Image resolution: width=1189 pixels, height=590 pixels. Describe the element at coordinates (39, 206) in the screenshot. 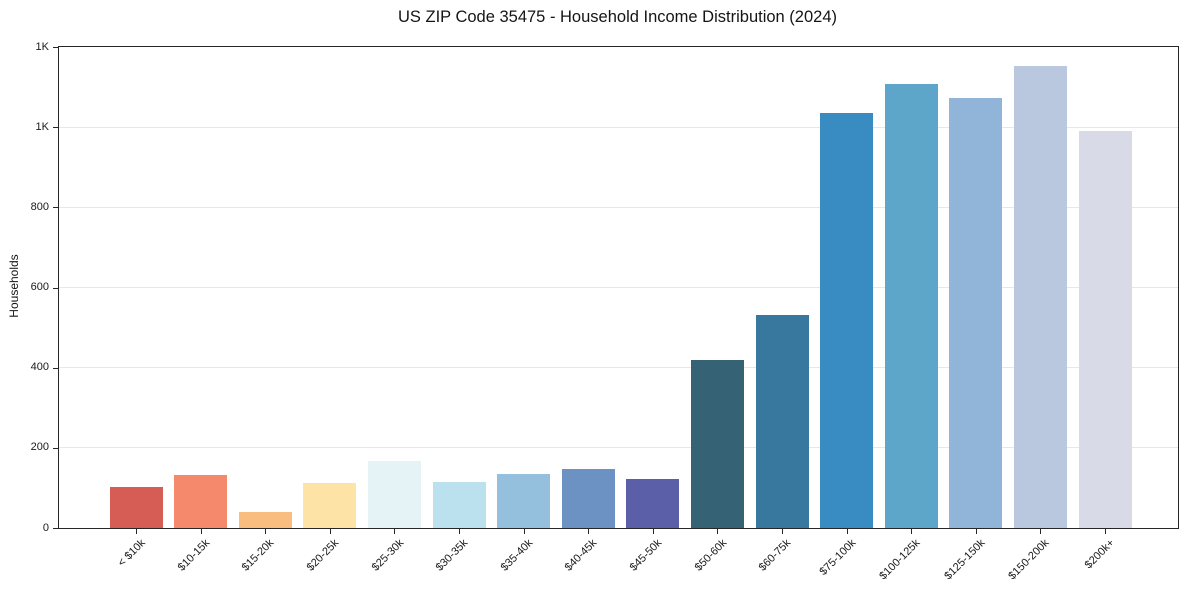

I see `y-tick-label: 800` at that location.